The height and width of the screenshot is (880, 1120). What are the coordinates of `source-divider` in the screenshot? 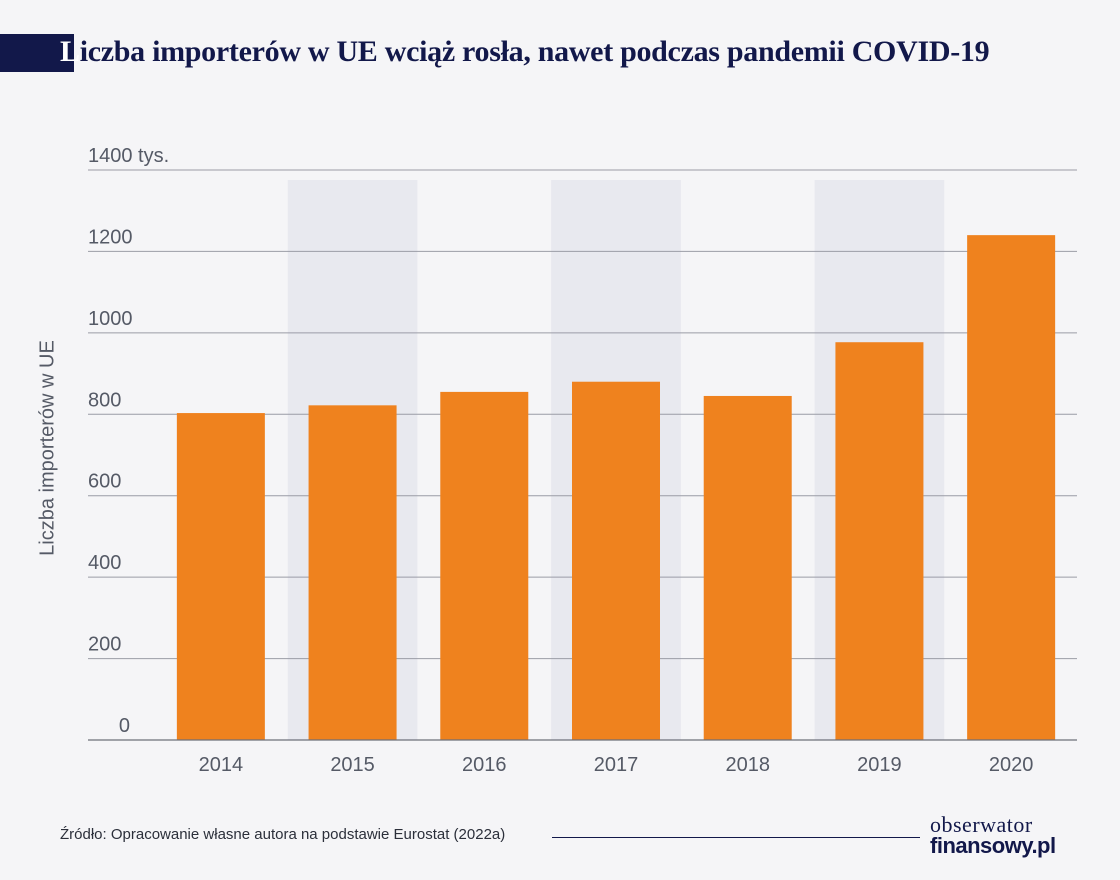 It's located at (736, 837).